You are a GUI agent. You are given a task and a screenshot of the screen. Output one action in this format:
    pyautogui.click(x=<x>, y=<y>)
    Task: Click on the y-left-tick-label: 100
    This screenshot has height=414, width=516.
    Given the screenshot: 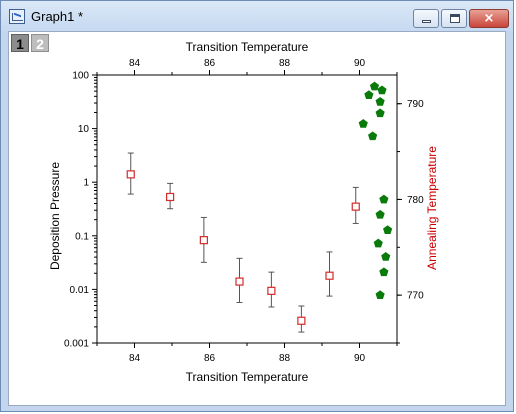 What is the action you would take?
    pyautogui.click(x=80, y=76)
    